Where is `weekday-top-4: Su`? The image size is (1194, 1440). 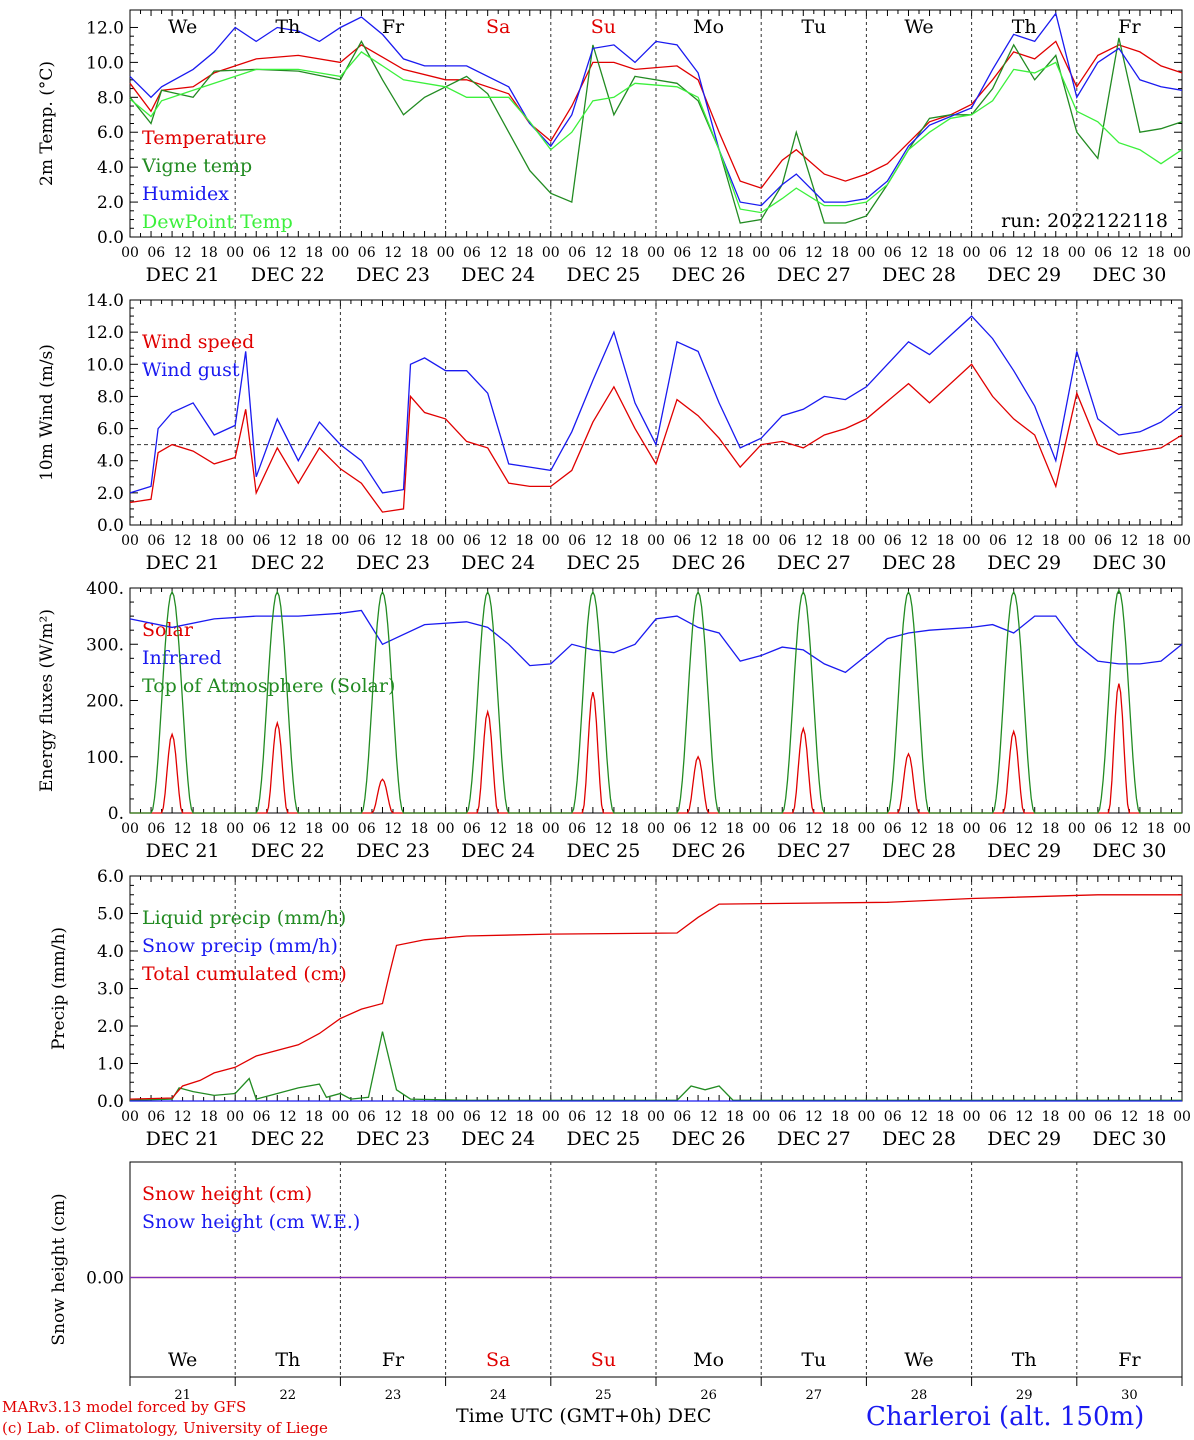
weekday-top-4: Su is located at coordinates (603, 27).